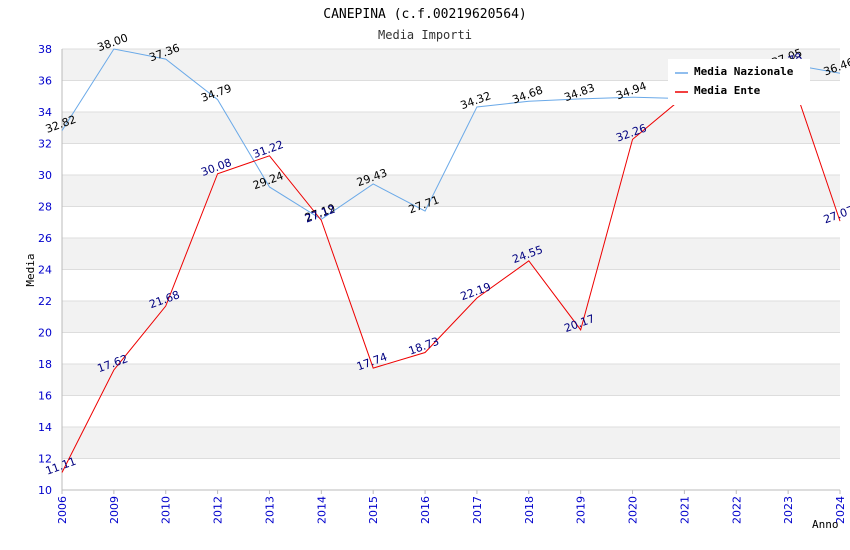 Image resolution: width=850 pixels, height=550 pixels. Describe the element at coordinates (45, 81) in the screenshot. I see `y-tick-label: 36` at that location.